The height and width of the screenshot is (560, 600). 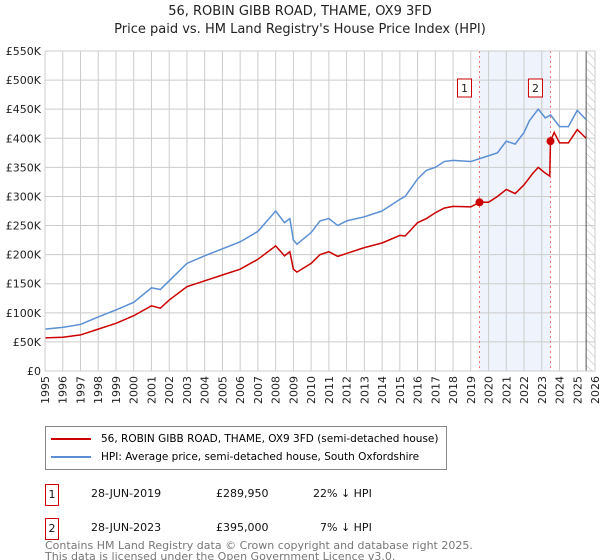 What do you see at coordinates (329, 390) in the screenshot?
I see `x-tick-label: 2011` at bounding box center [329, 390].